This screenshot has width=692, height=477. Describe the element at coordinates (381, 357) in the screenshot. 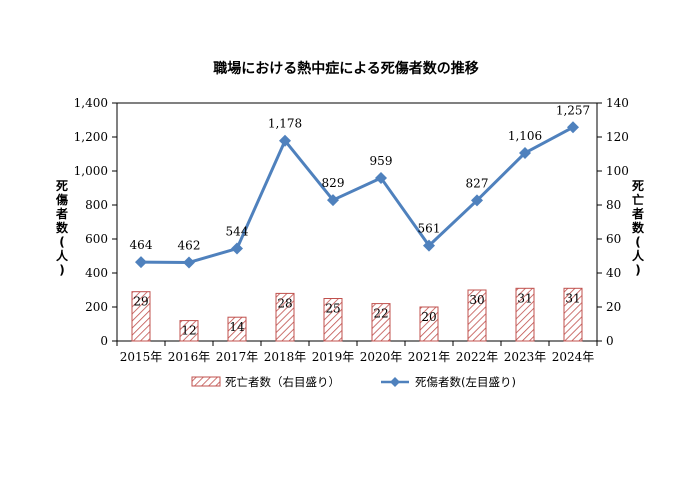

I see `x-tick-label: 2020年` at that location.